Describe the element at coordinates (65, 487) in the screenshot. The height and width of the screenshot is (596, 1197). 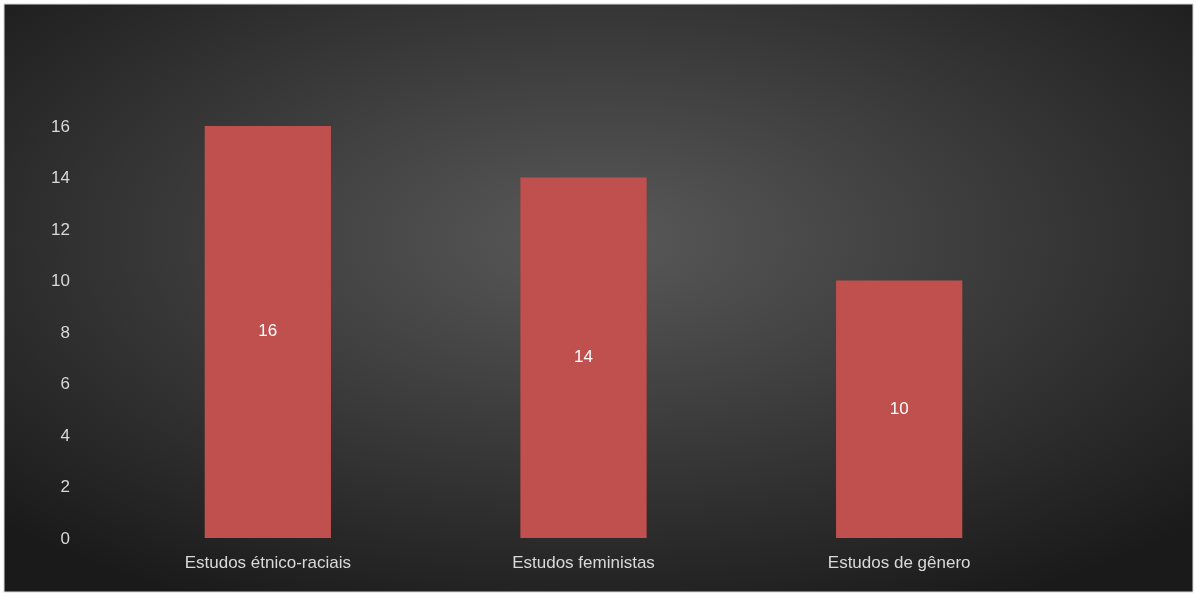
I see `y-tick-label: 2` at that location.